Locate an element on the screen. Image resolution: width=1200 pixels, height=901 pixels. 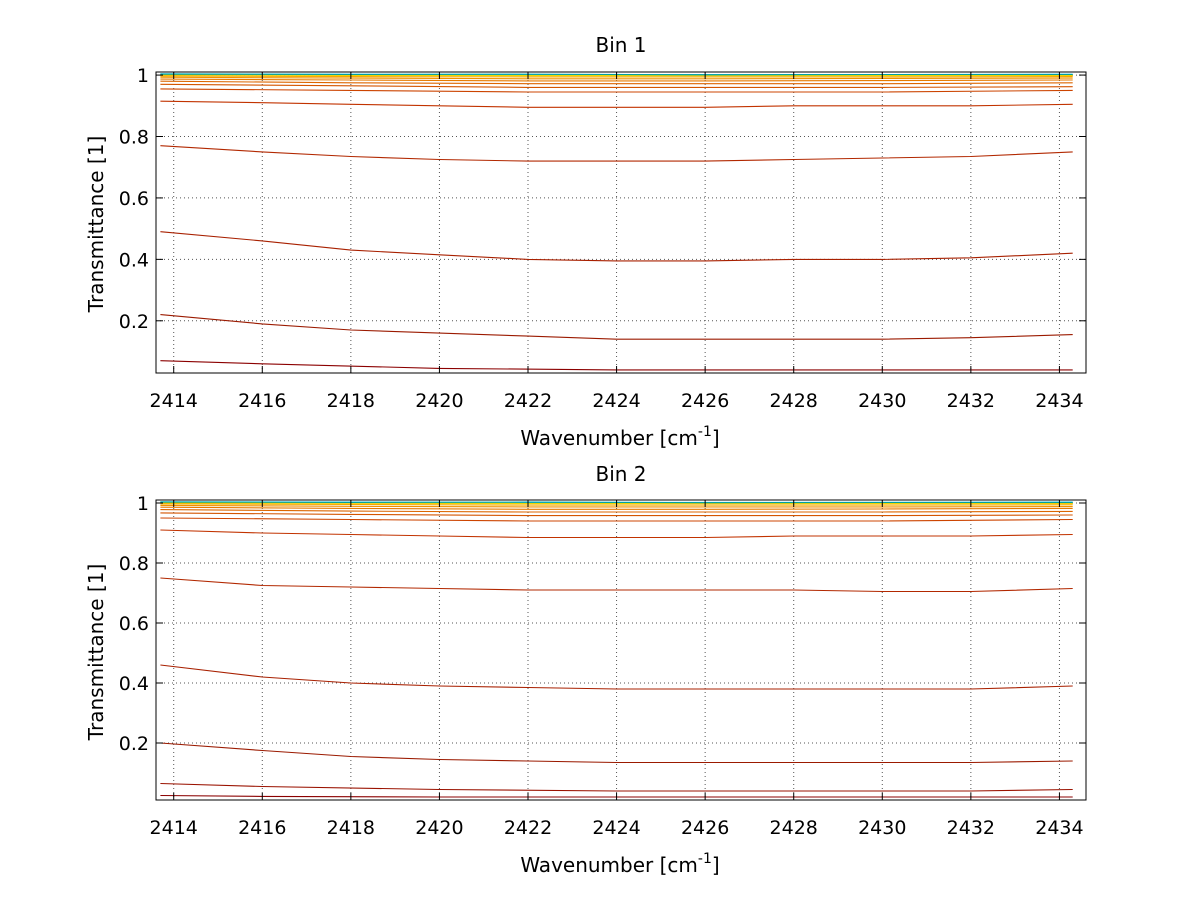
subplot-title: Bin 1 is located at coordinates (620, 45).